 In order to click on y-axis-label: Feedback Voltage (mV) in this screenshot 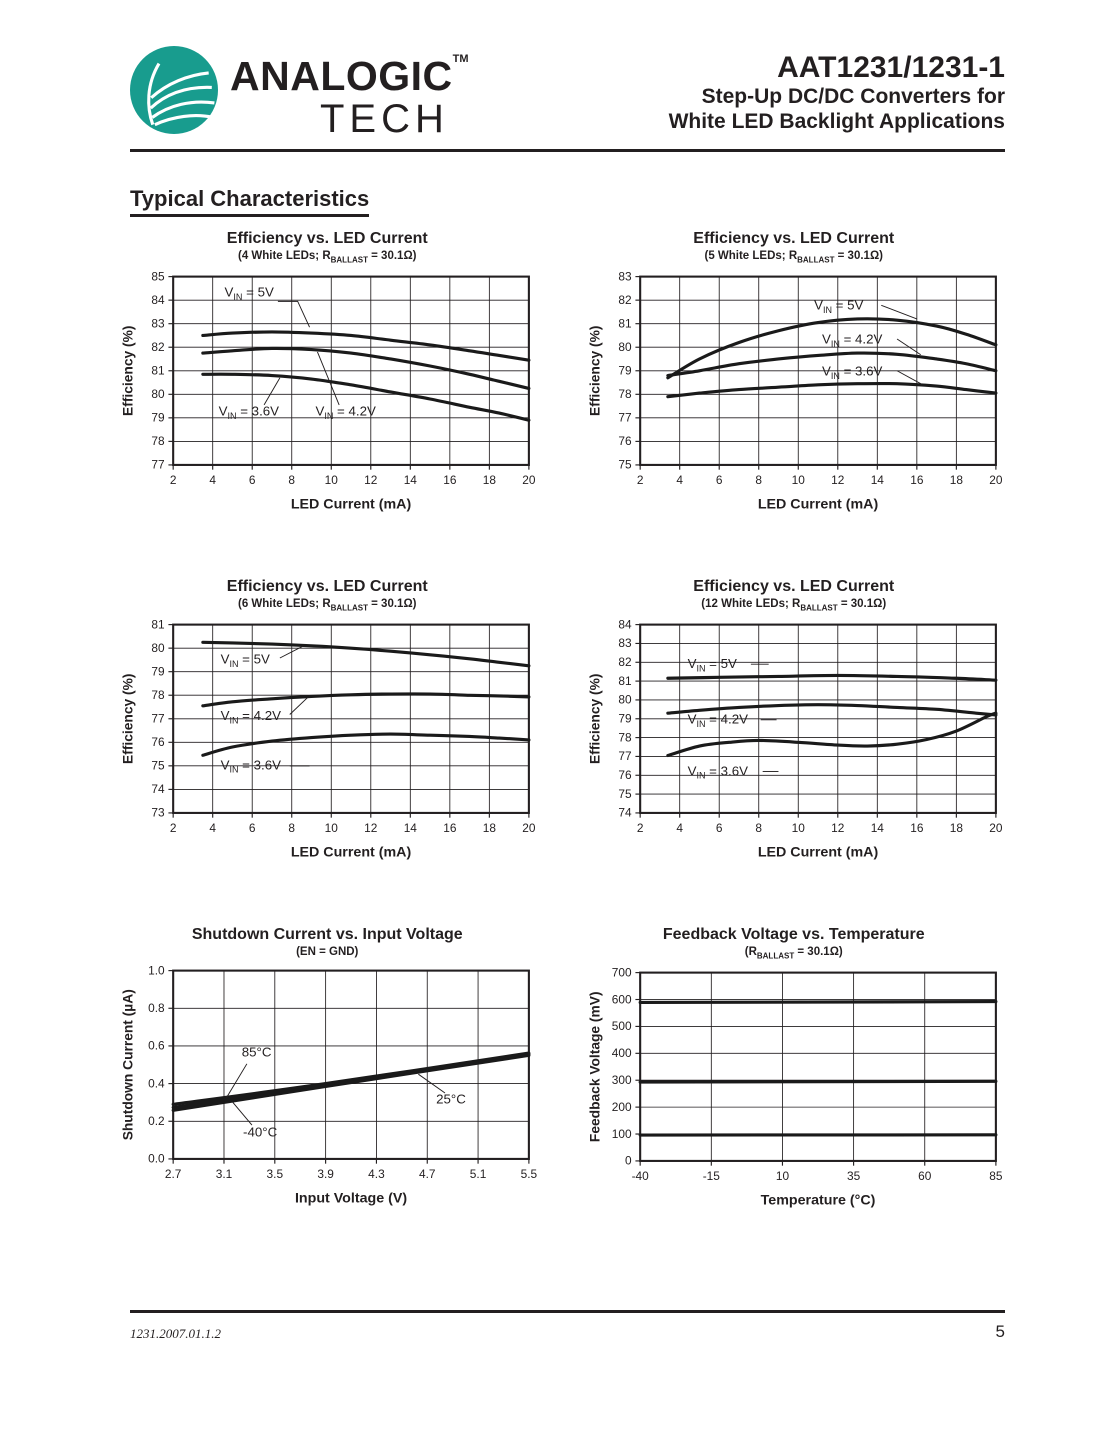, I will do `click(594, 1067)`.